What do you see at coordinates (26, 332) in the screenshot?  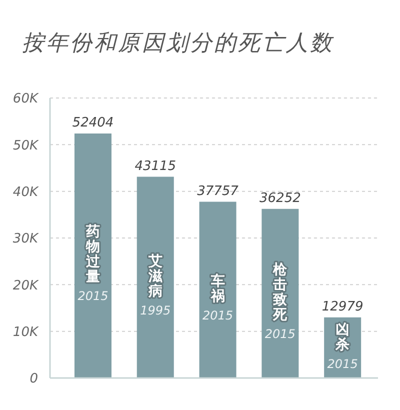 I see `y-tick-label: 10K` at bounding box center [26, 332].